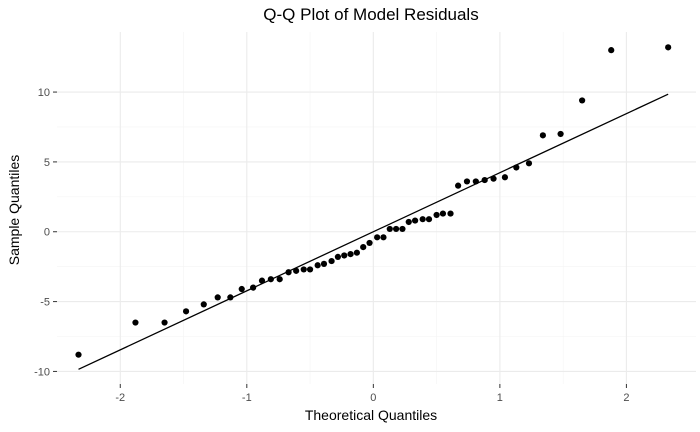 The image size is (700, 432). I want to click on x-tick-label: 0, so click(373, 398).